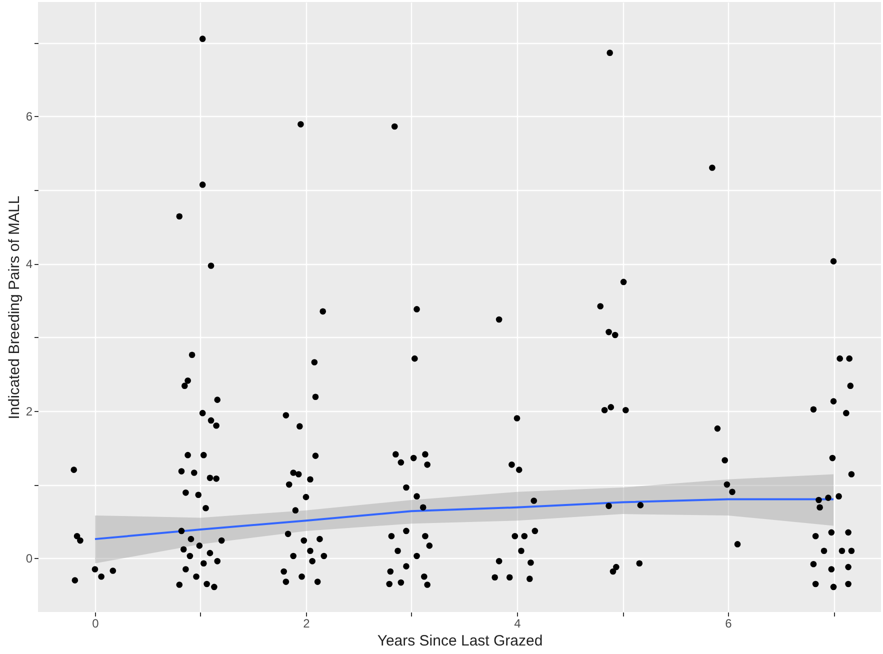  I want to click on y-tick-label: 6, so click(29, 117).